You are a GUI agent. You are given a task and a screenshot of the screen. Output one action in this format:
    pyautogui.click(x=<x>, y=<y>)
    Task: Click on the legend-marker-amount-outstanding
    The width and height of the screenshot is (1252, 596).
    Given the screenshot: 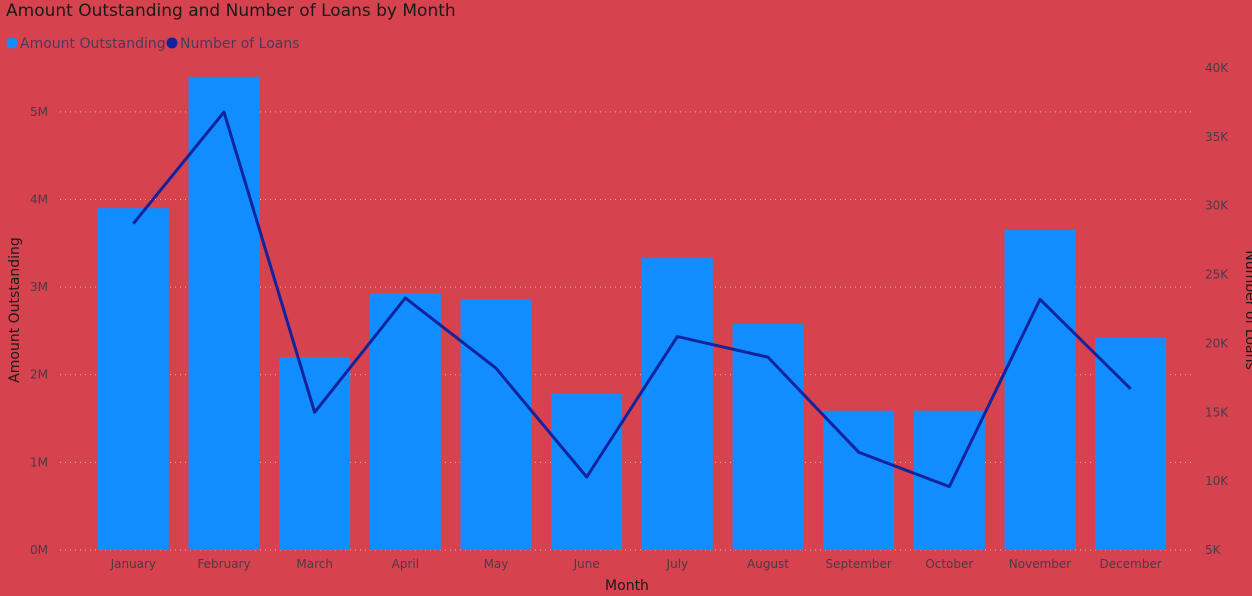 What is the action you would take?
    pyautogui.click(x=12, y=43)
    